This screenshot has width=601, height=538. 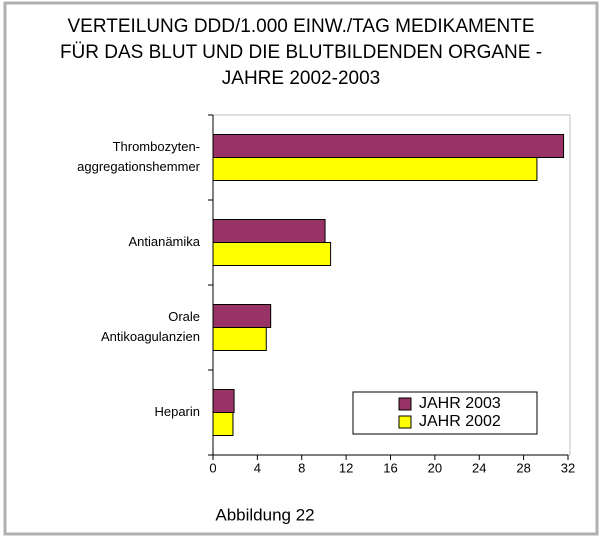 What do you see at coordinates (568, 467) in the screenshot?
I see `x-tick-label: 32` at bounding box center [568, 467].